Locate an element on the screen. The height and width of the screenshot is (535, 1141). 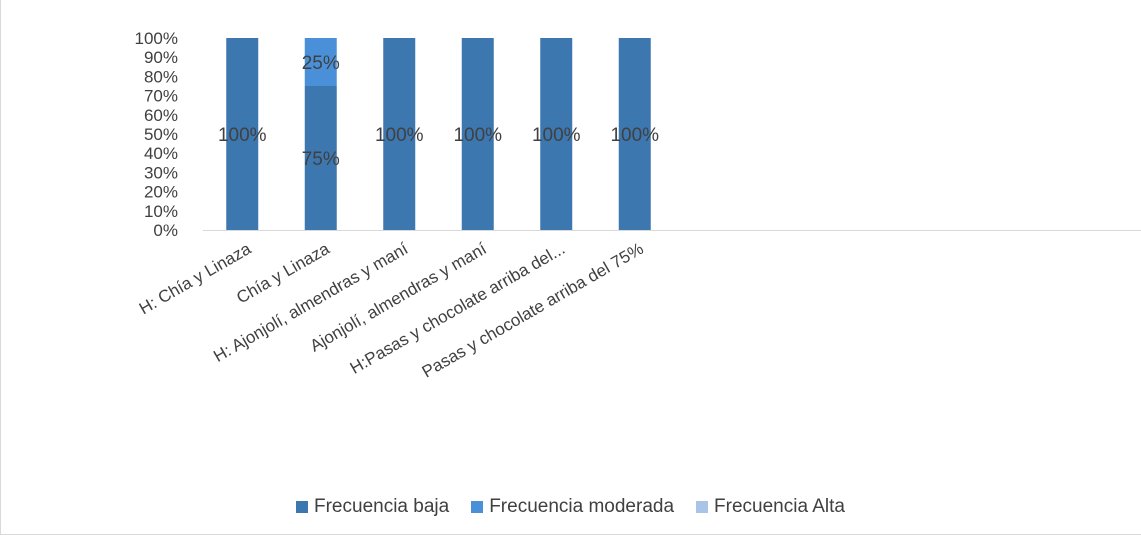
y-tick-label: 70% is located at coordinates (161, 96).